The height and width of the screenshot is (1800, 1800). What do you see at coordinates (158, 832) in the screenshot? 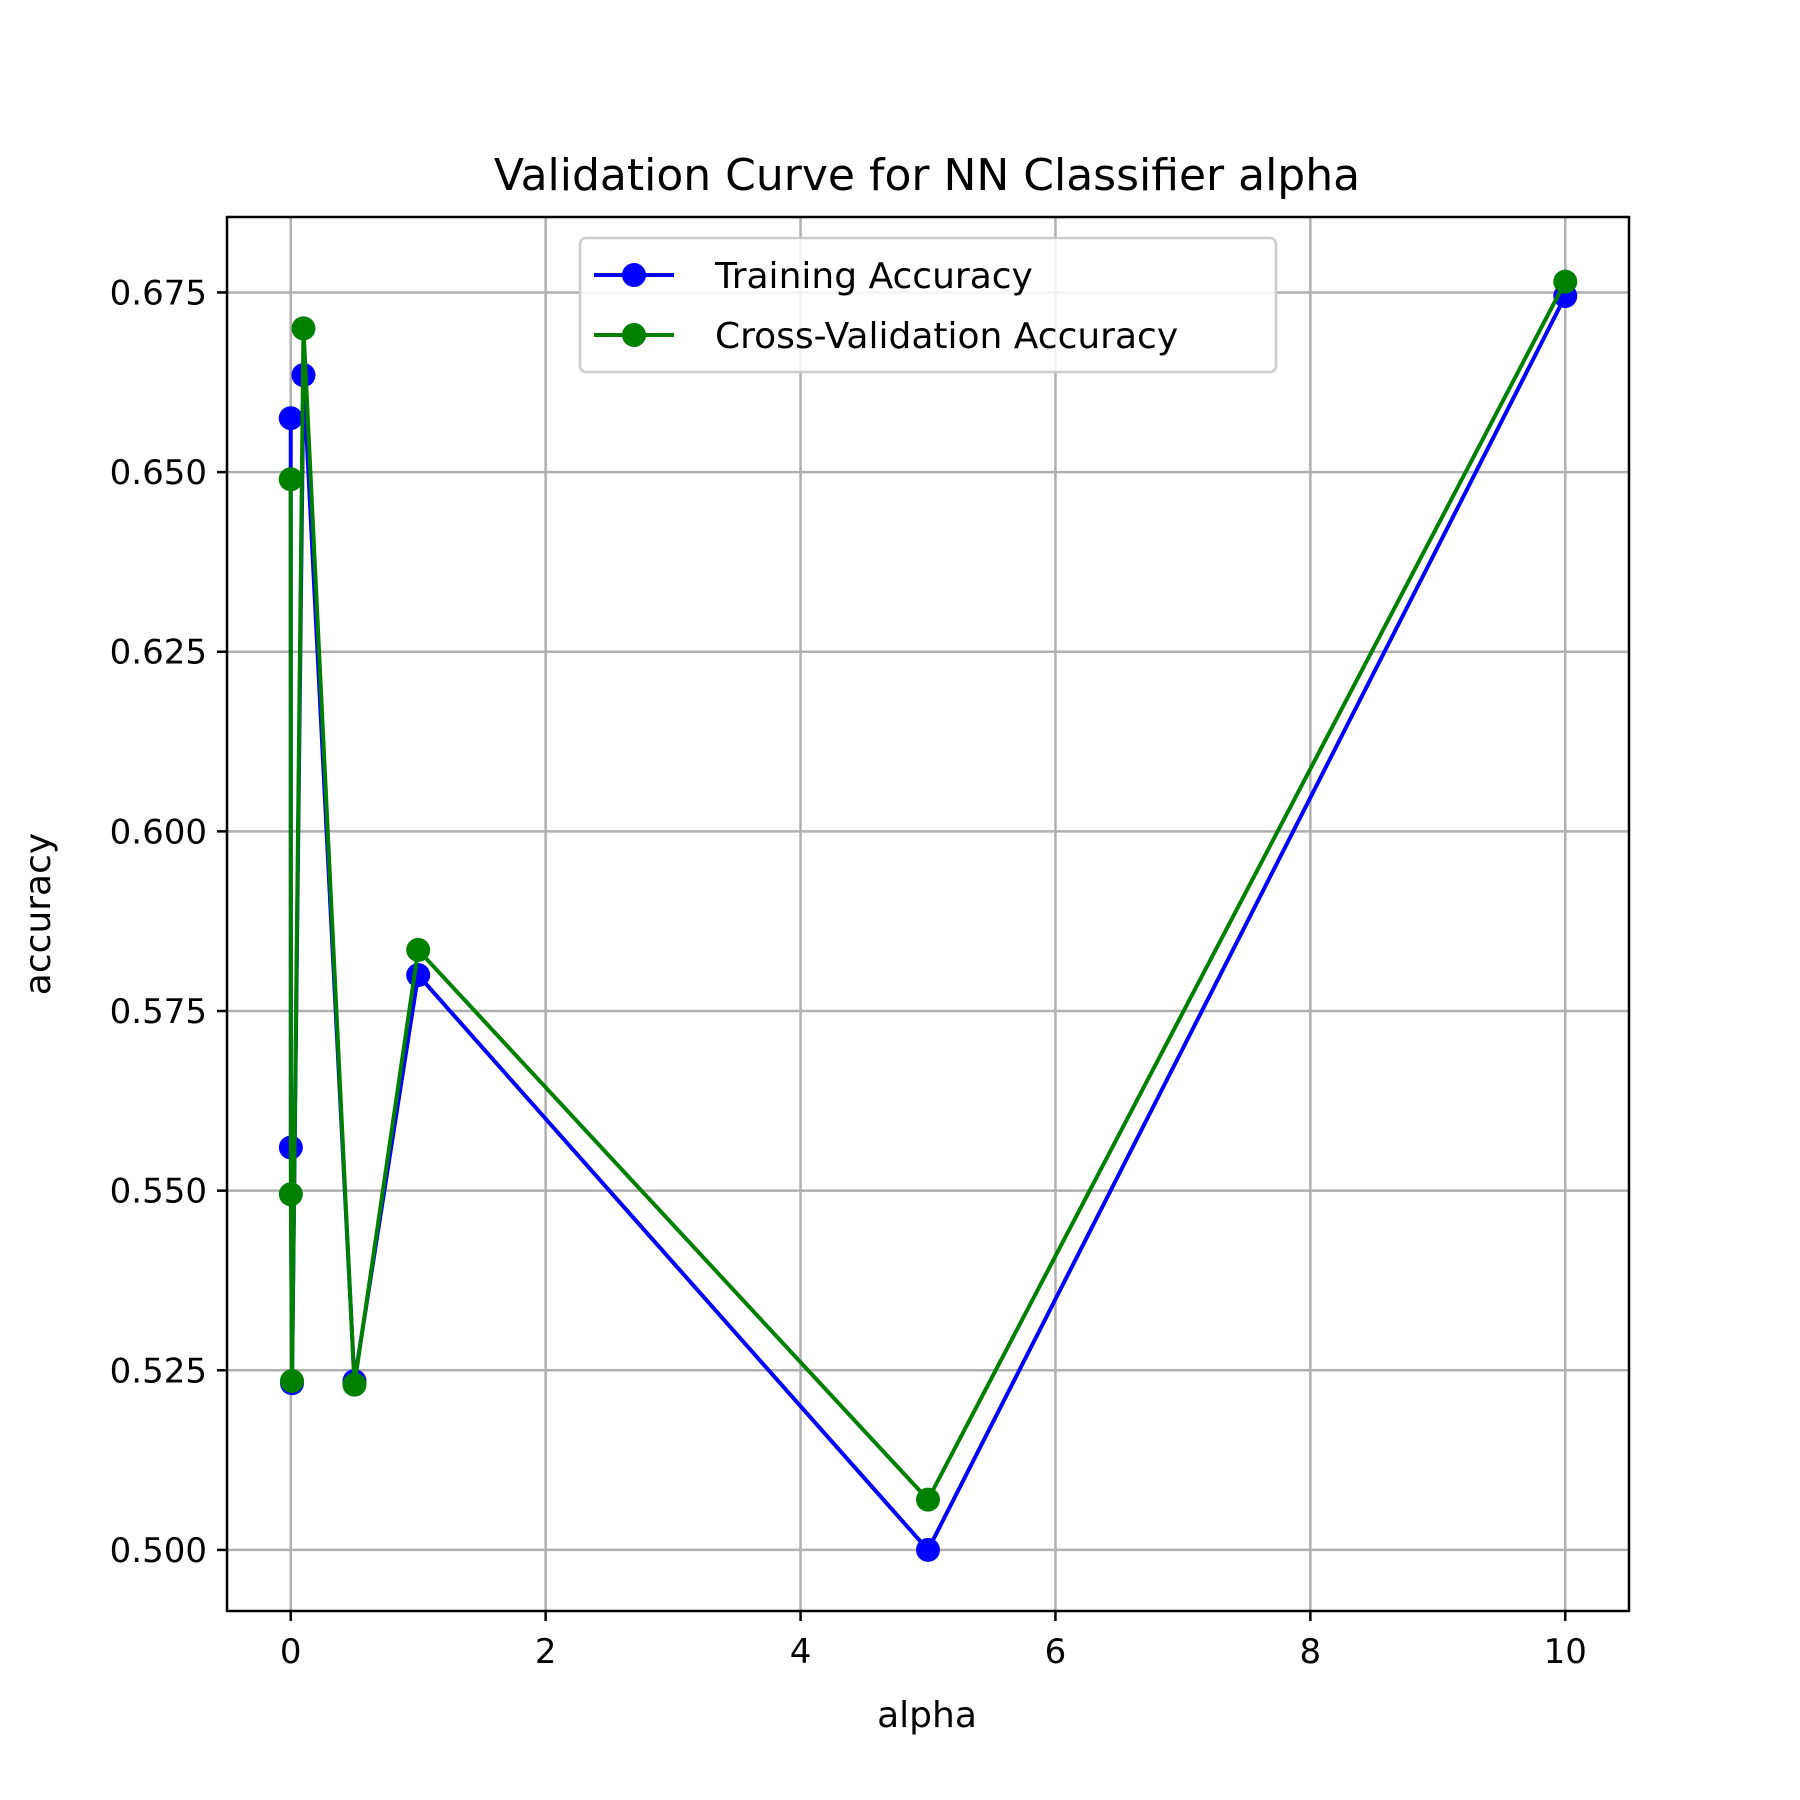
I see `y-tick-label: 0.600` at bounding box center [158, 832].